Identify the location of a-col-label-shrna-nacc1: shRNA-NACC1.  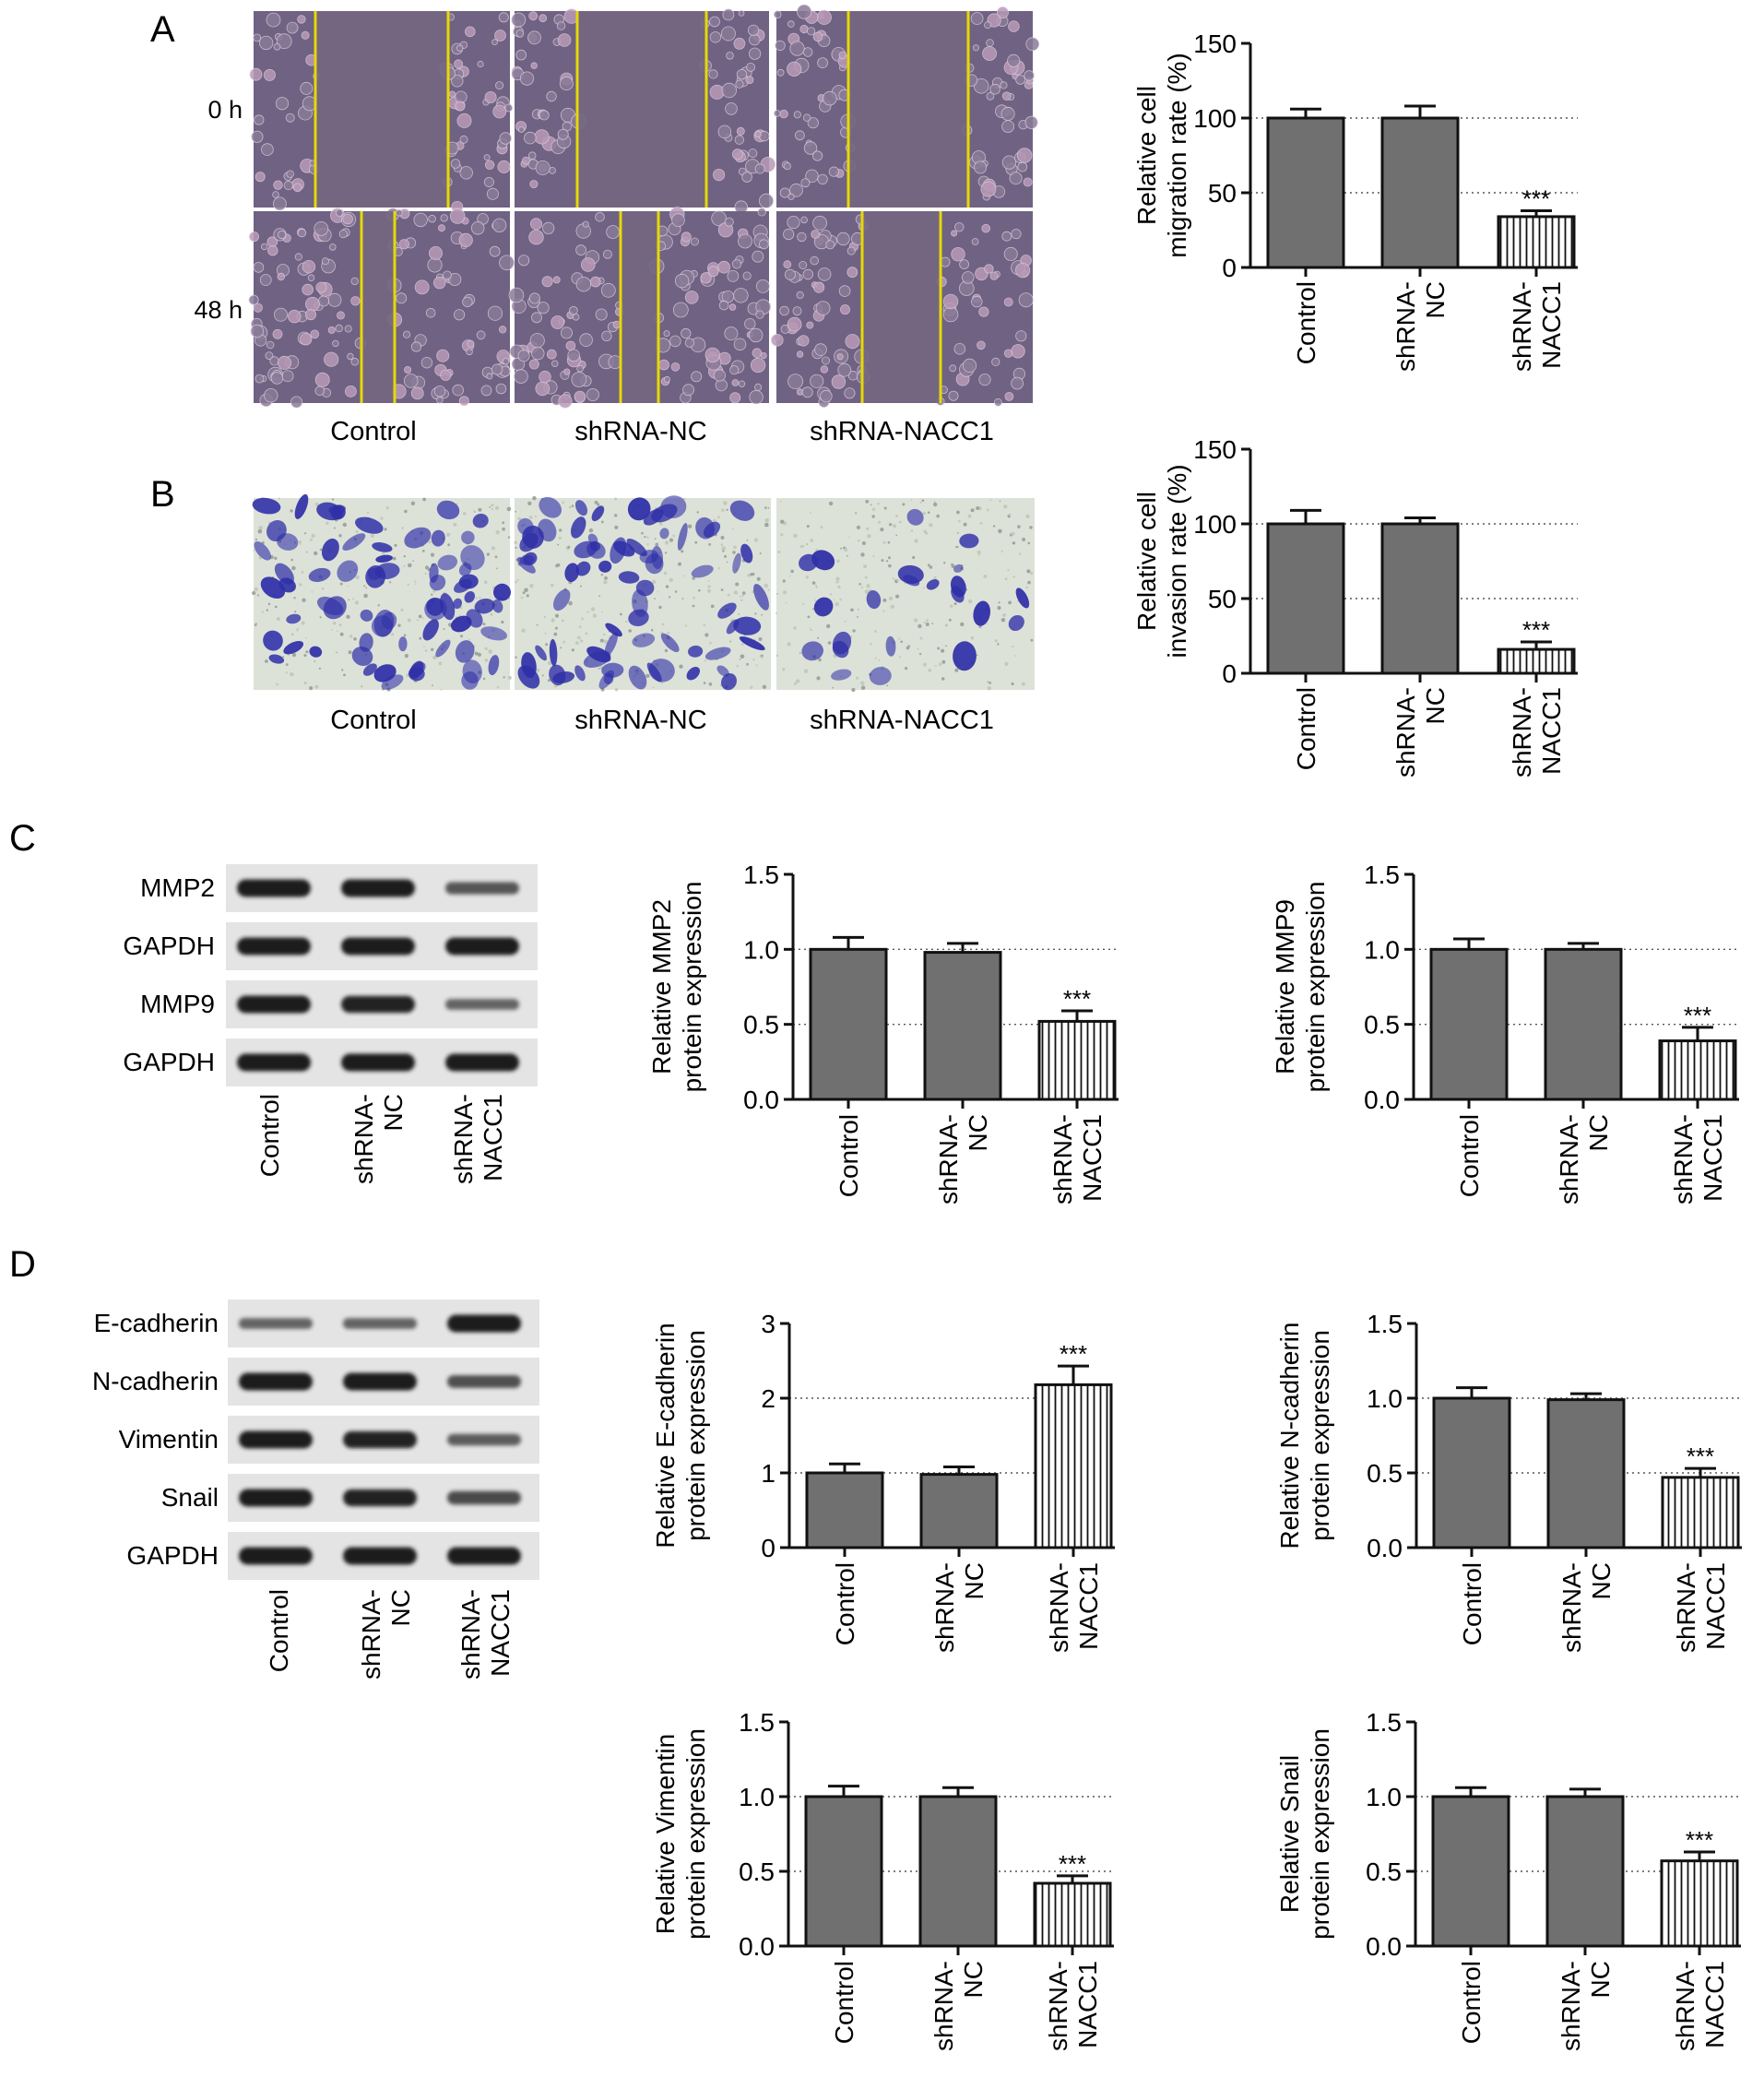
(902, 431).